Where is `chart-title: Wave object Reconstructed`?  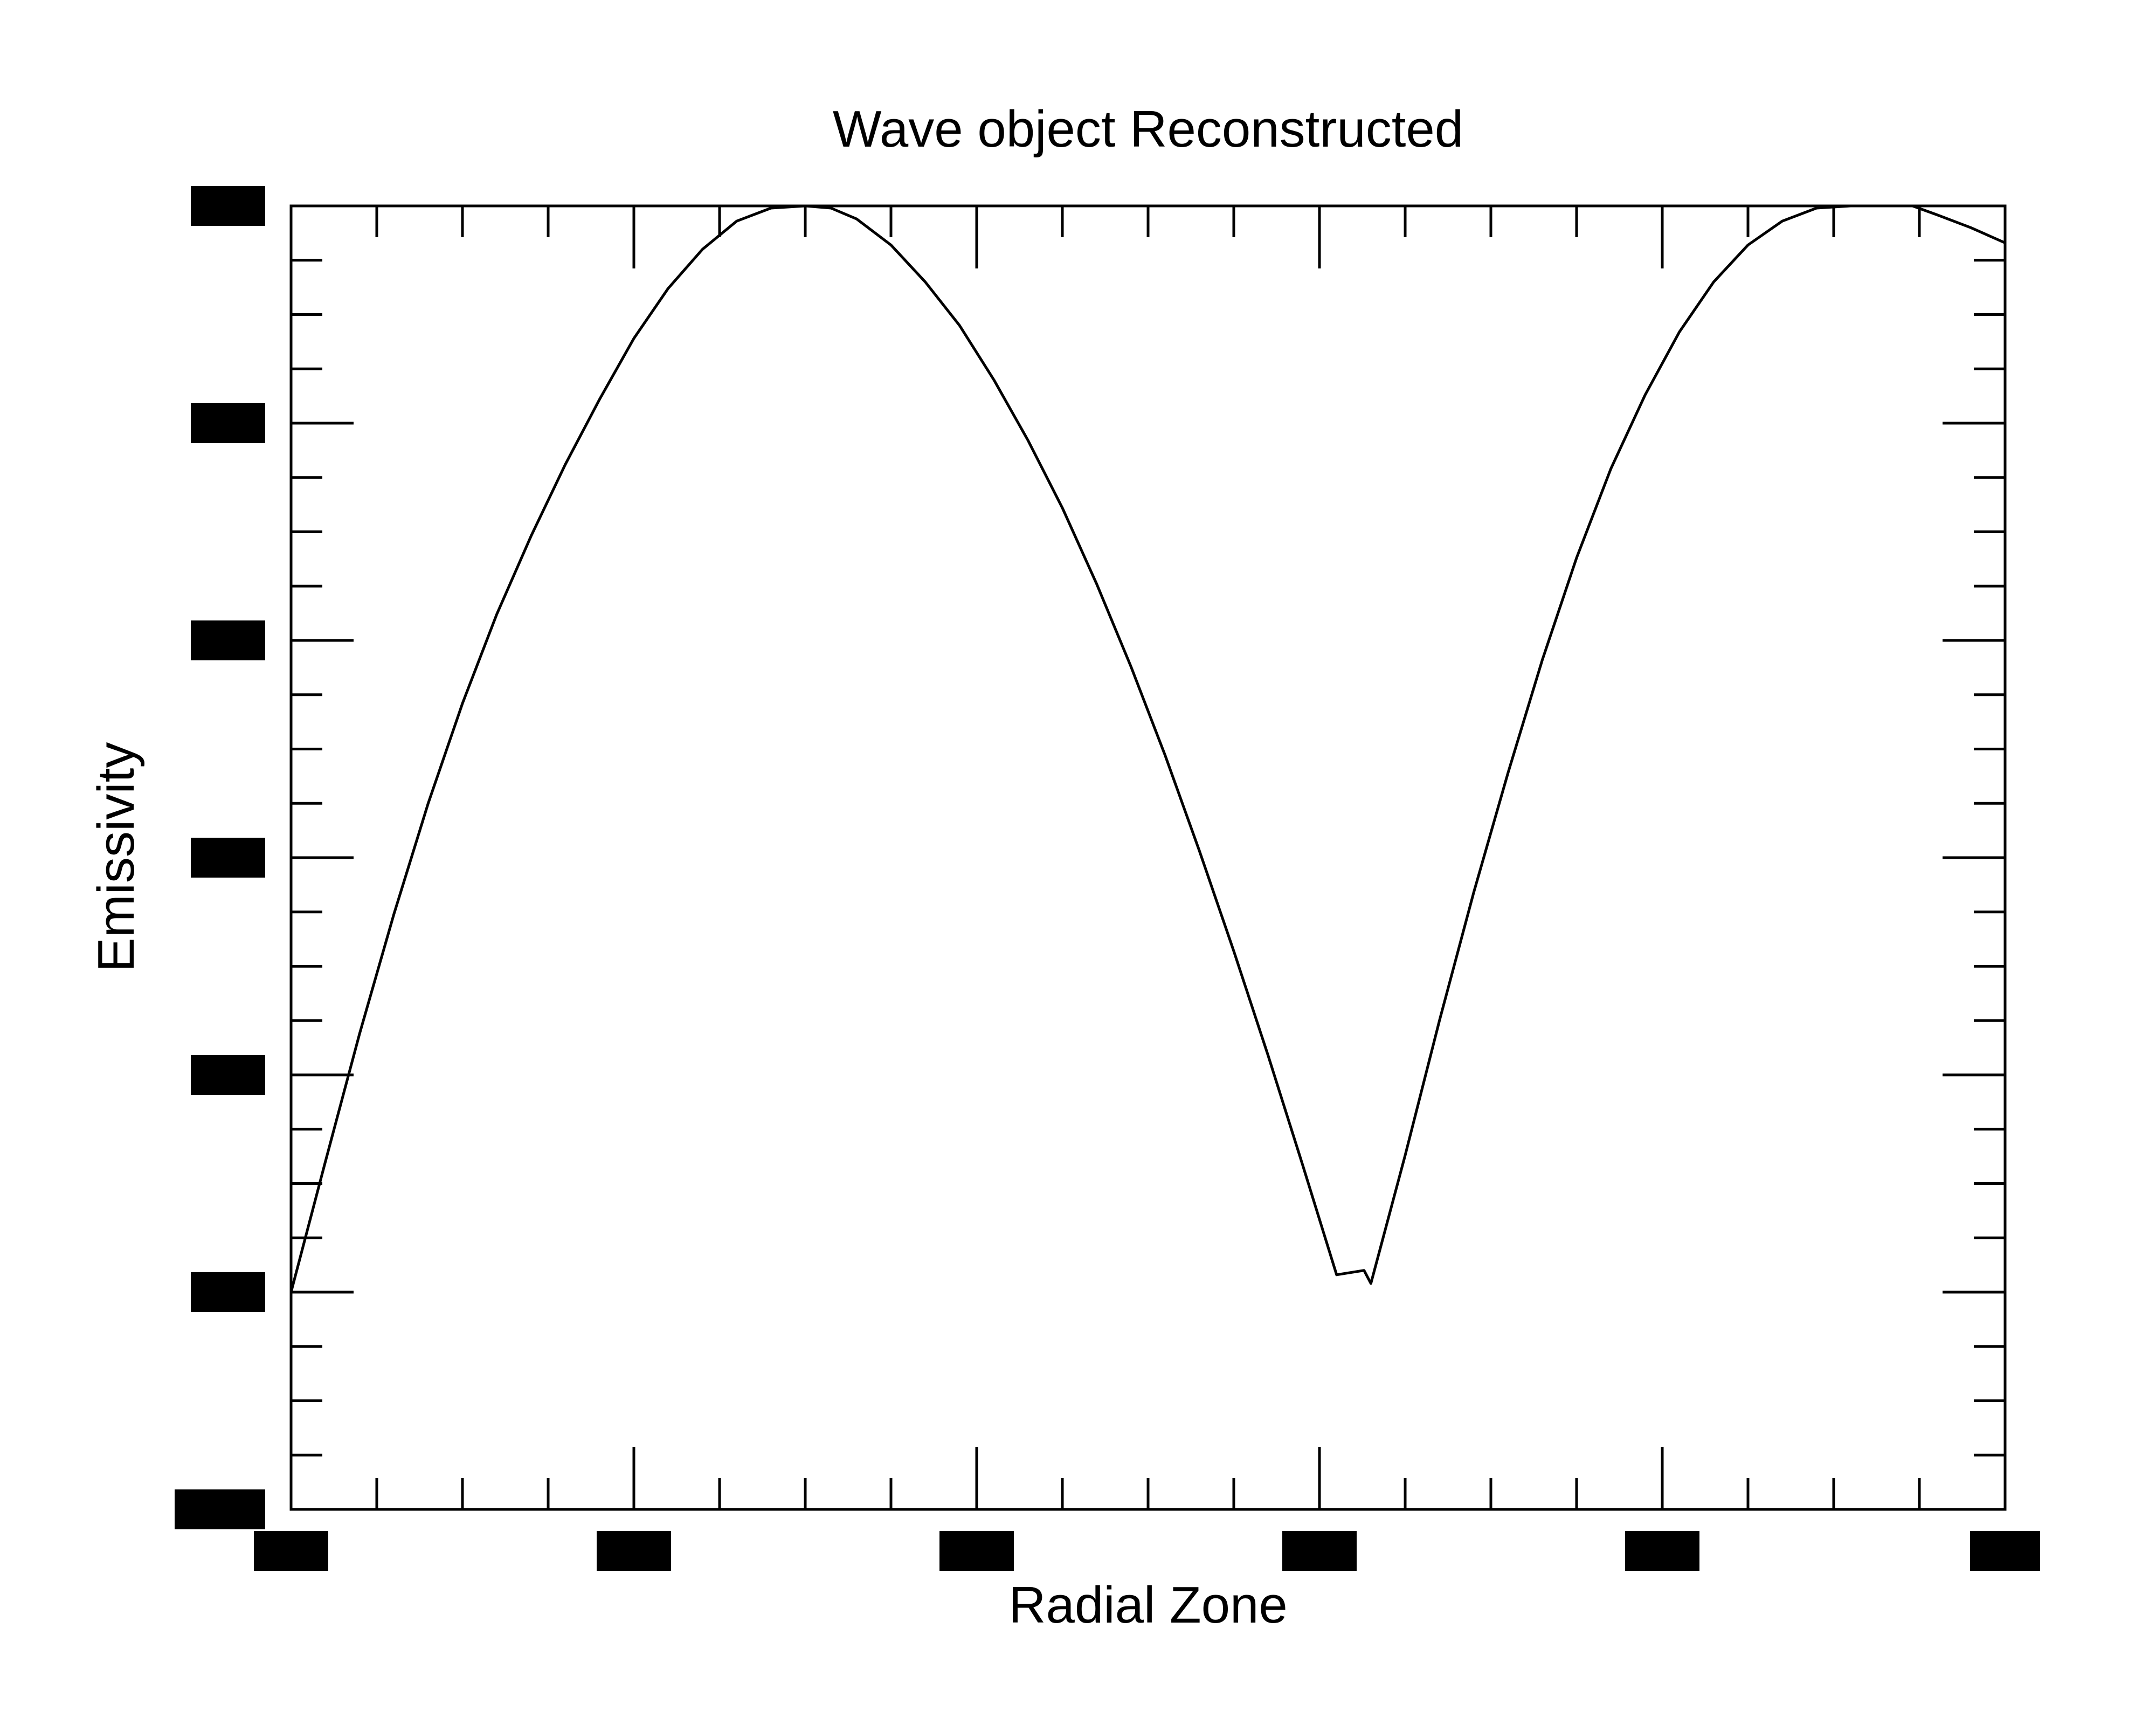
chart-title: Wave object Reconstructed is located at coordinates (1148, 129).